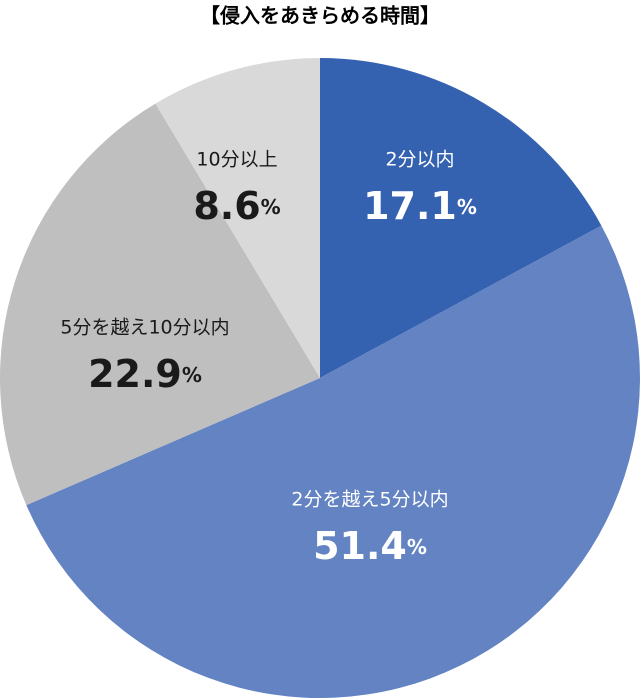 Image resolution: width=640 pixels, height=700 pixels. Describe the element at coordinates (369, 500) in the screenshot. I see `slice-label: 2分を越え5分以内` at that location.